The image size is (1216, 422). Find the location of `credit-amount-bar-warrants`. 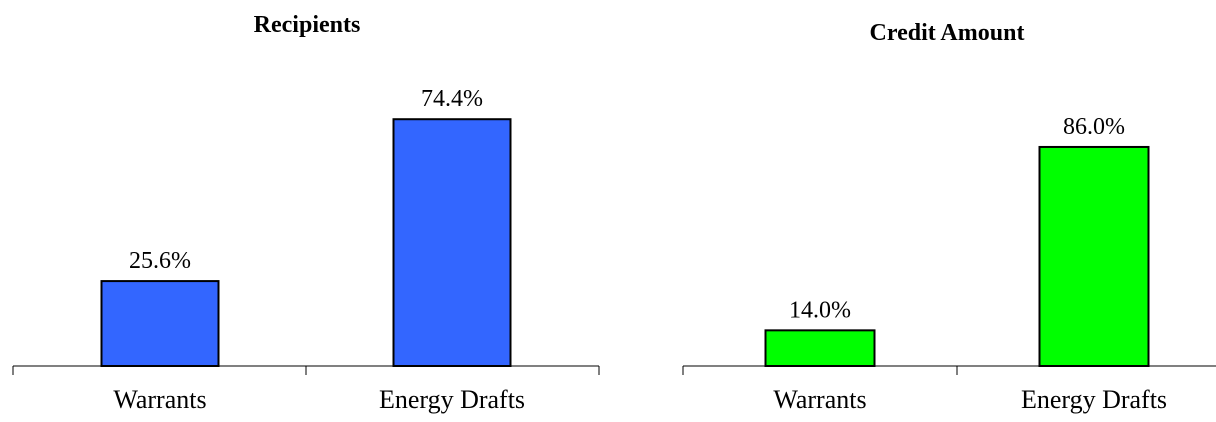

credit-amount-bar-warrants is located at coordinates (820, 348).